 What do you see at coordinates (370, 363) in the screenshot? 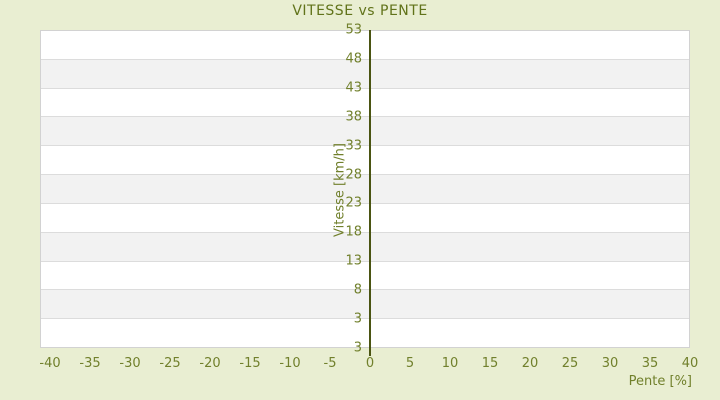
I see `x-tick-label: 0` at bounding box center [370, 363].